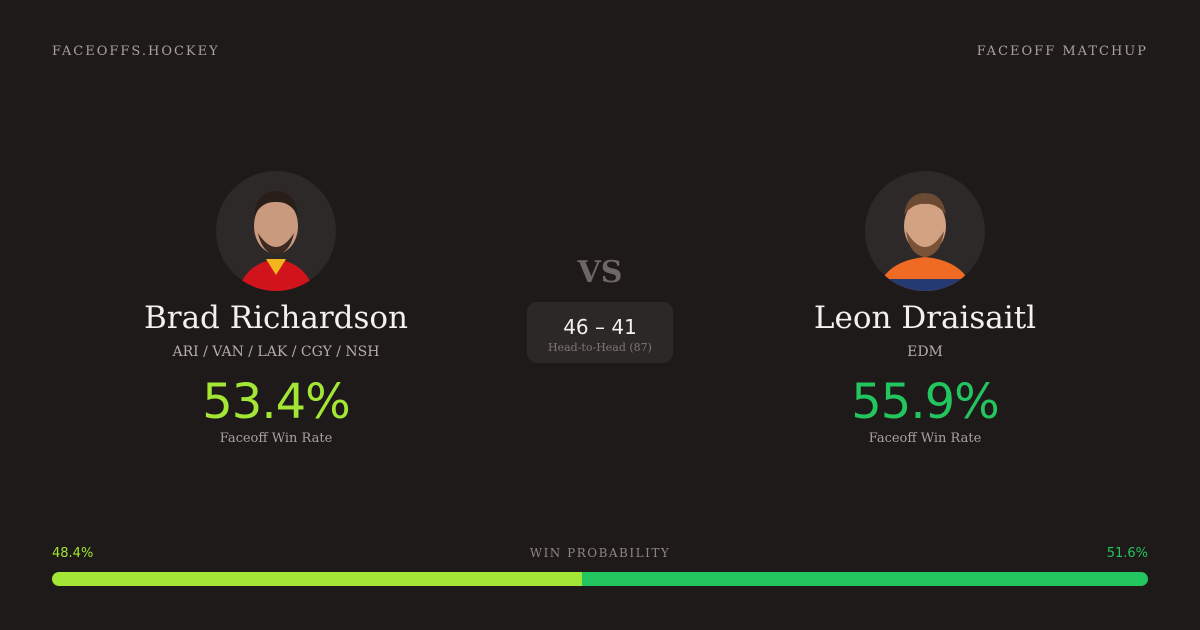 The width and height of the screenshot is (1200, 630). What do you see at coordinates (276, 352) in the screenshot?
I see `player-teams: ARI / VAN / LAK / CGY / NSH` at bounding box center [276, 352].